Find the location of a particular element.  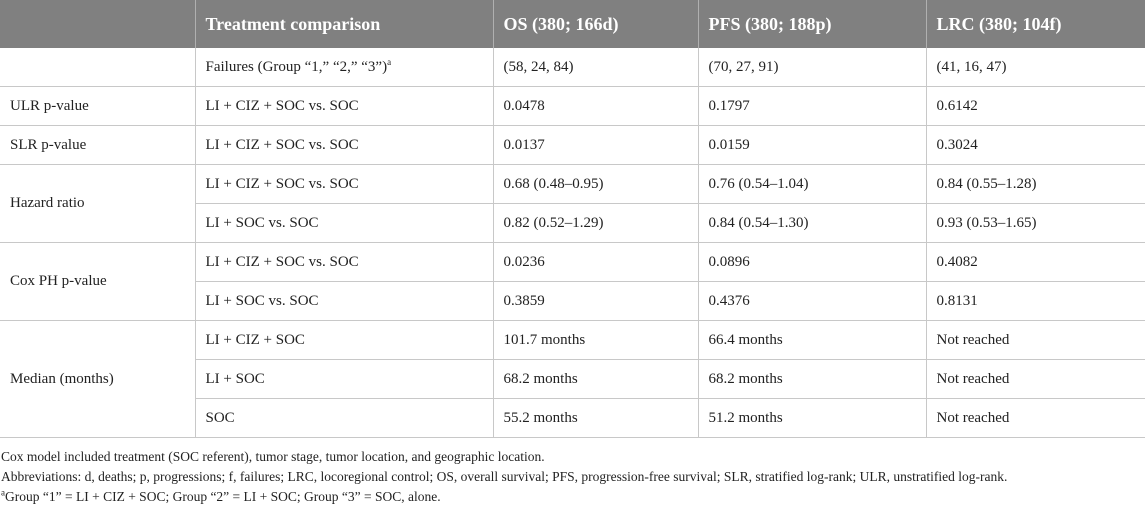

table-row-coxph-2: LI + SOC vs. SOC 0.3859 0.4376 0.8131 is located at coordinates (572, 301).